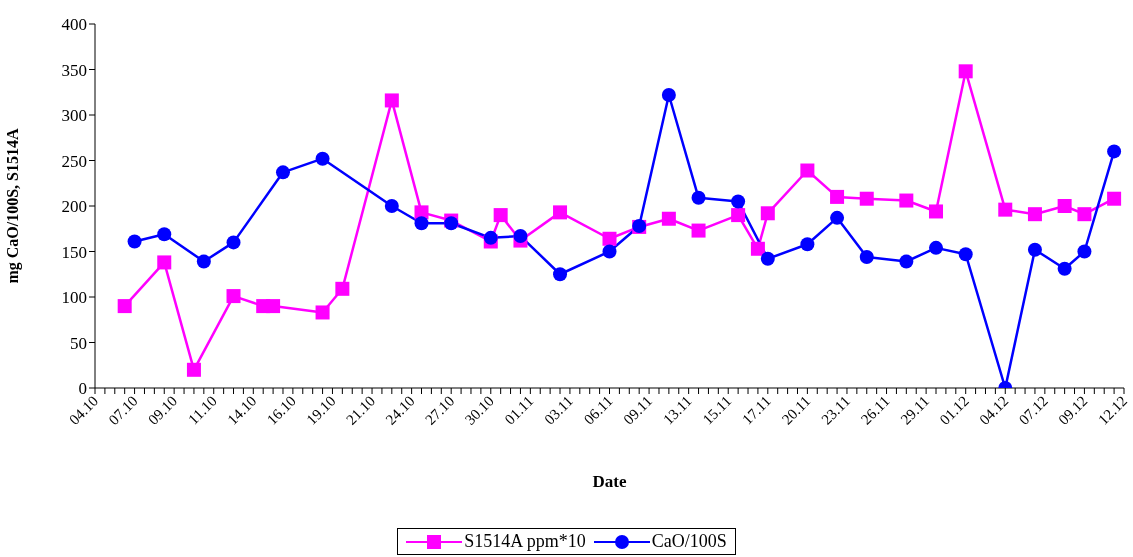 This screenshot has width=1133, height=557. Describe the element at coordinates (609, 482) in the screenshot. I see `x-axis-title: Date` at that location.